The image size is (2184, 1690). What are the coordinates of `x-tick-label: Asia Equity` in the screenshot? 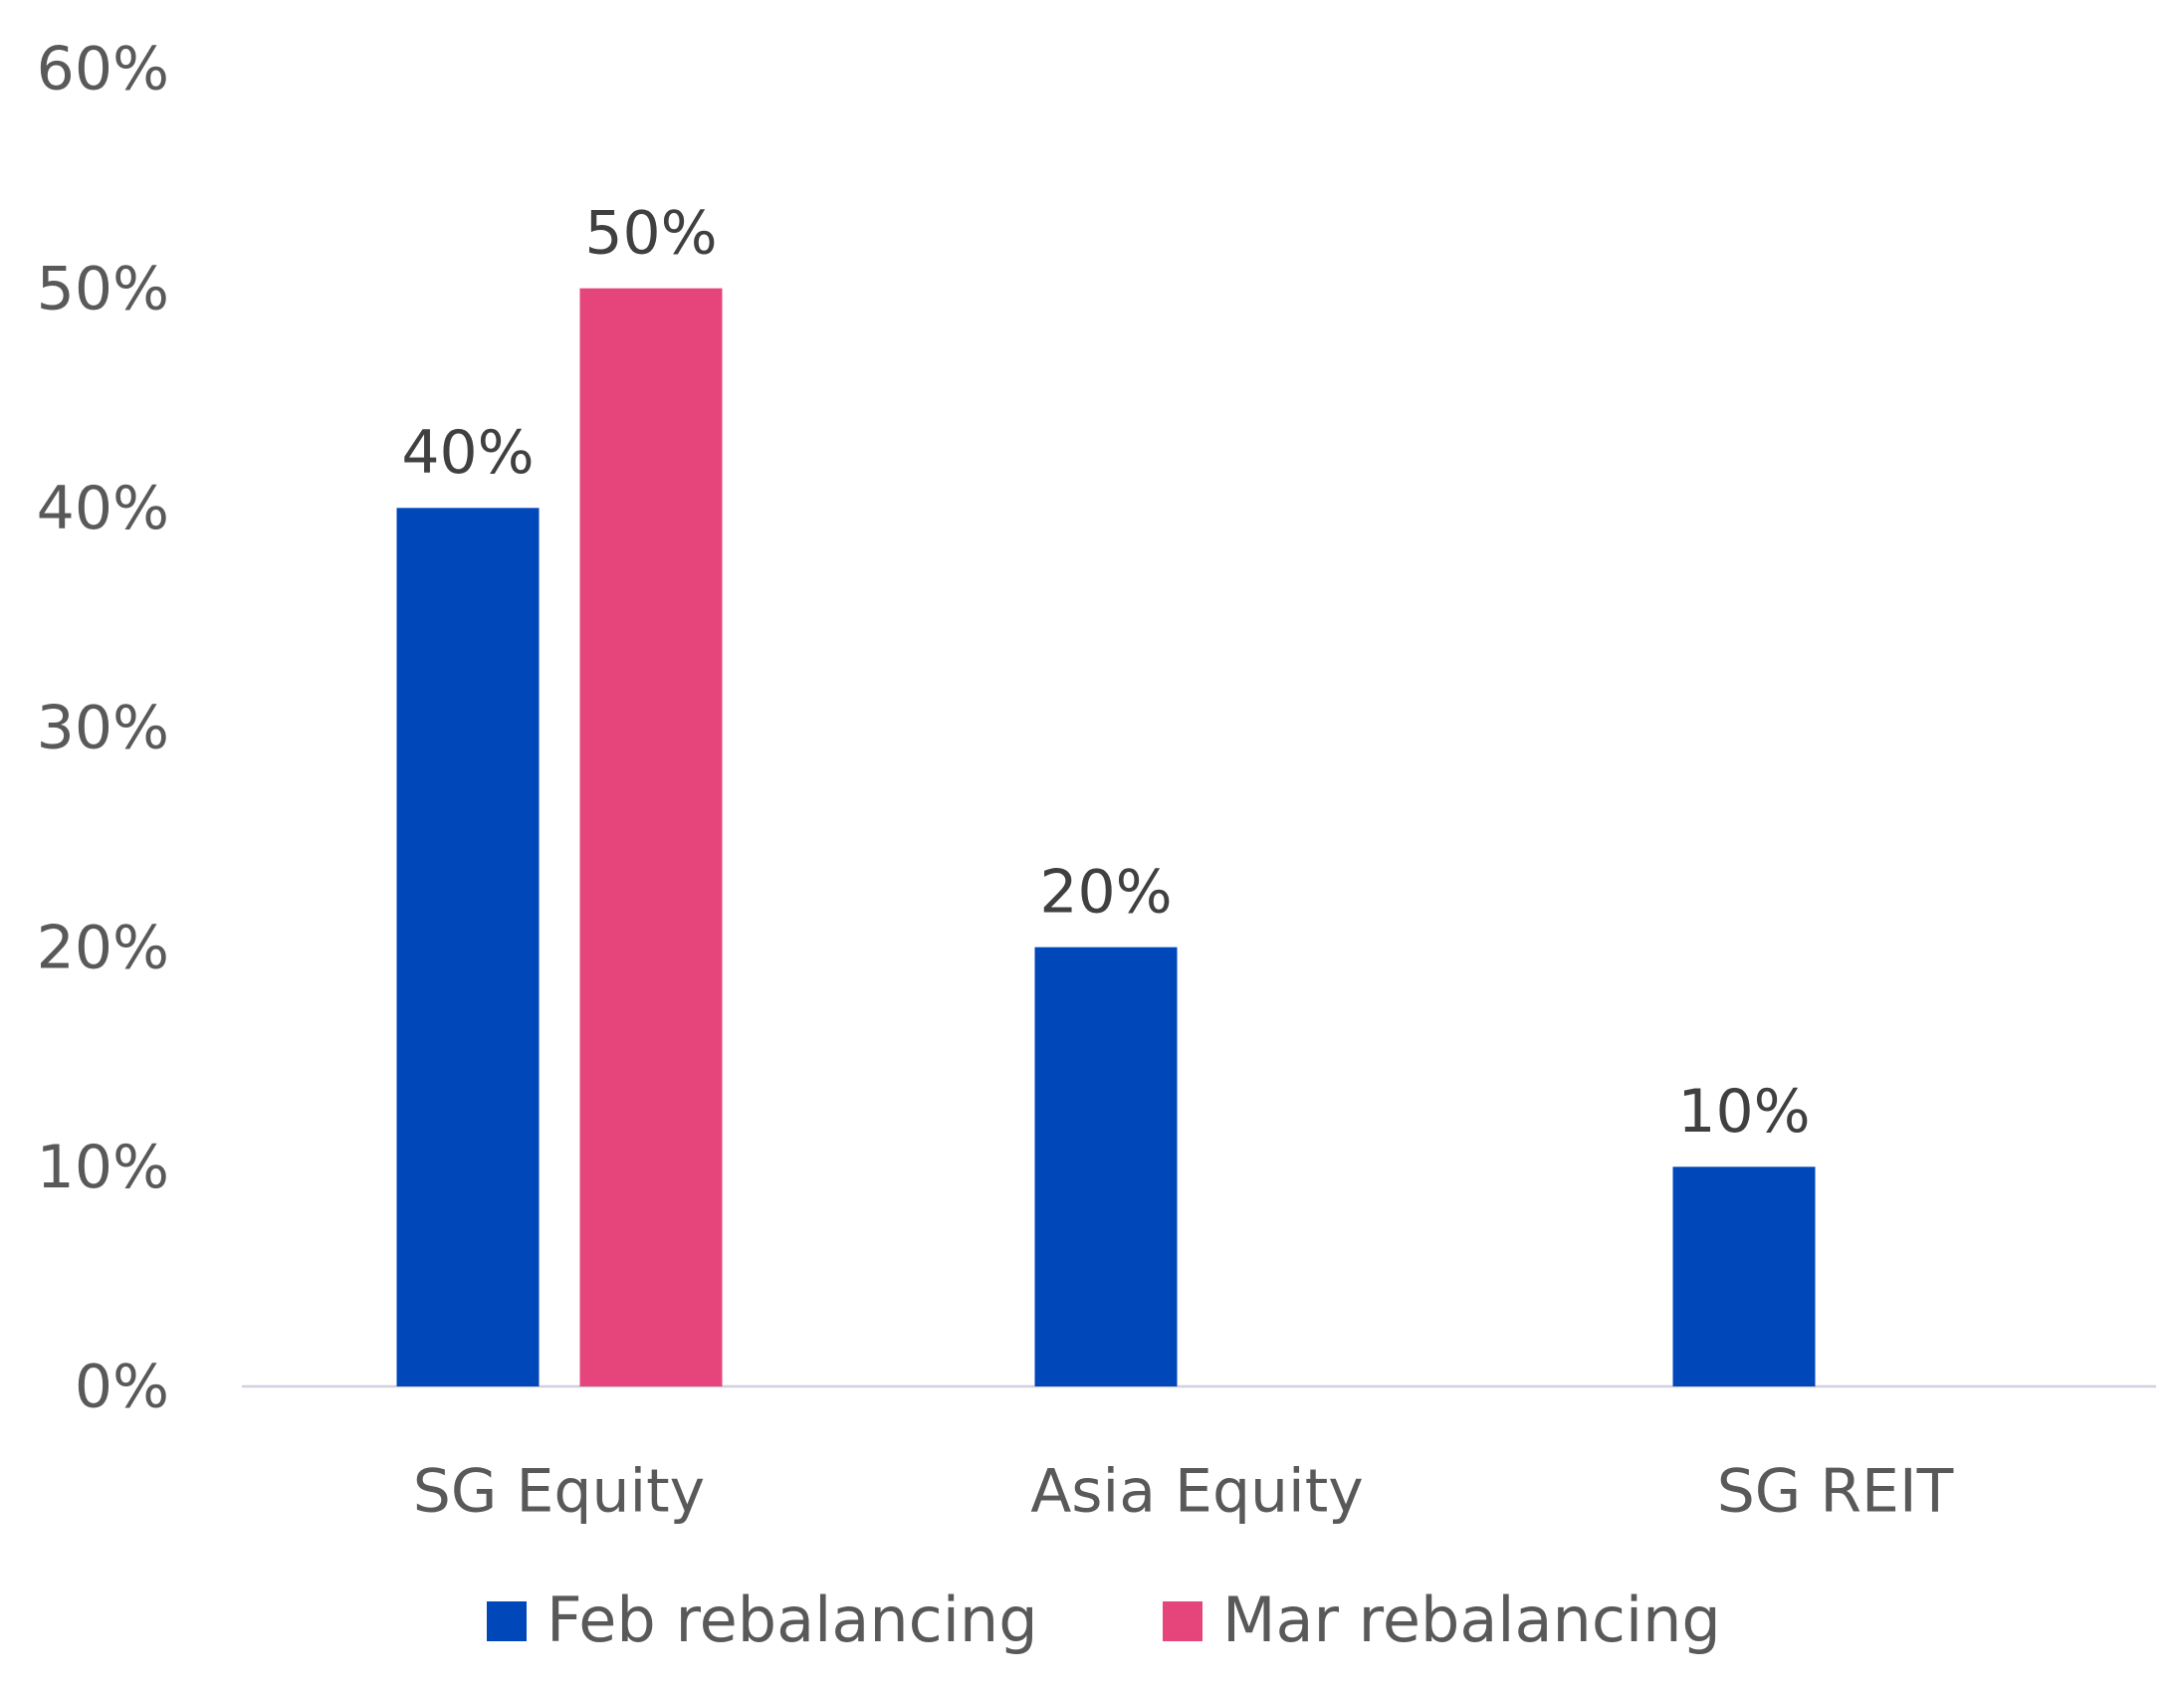 It's located at (1197, 1492).